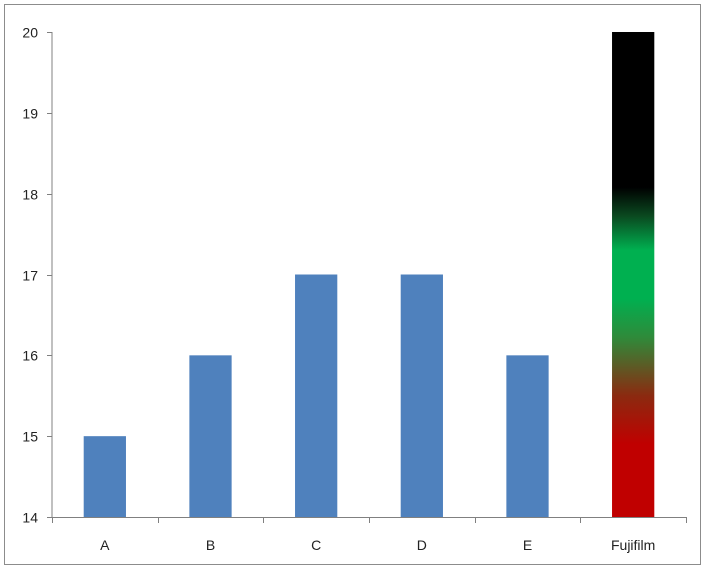 The height and width of the screenshot is (566, 704). I want to click on x-tick-label: C, so click(316, 545).